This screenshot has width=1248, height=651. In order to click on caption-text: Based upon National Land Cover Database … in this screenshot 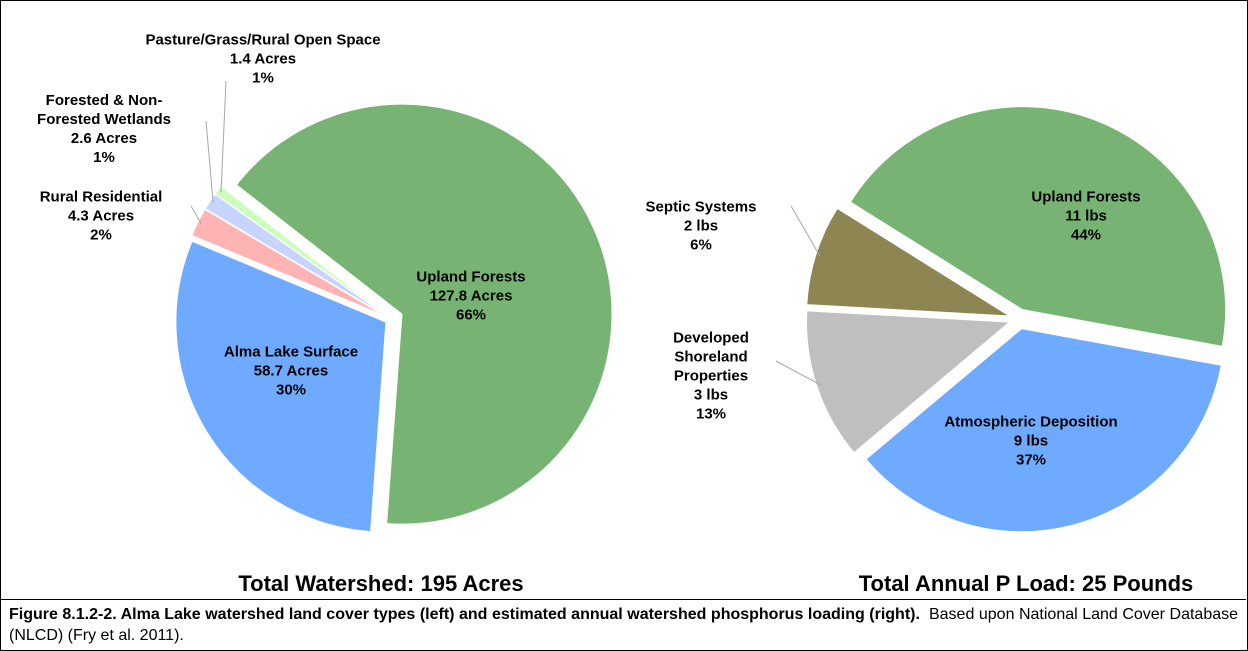, I will do `click(624, 625)`.